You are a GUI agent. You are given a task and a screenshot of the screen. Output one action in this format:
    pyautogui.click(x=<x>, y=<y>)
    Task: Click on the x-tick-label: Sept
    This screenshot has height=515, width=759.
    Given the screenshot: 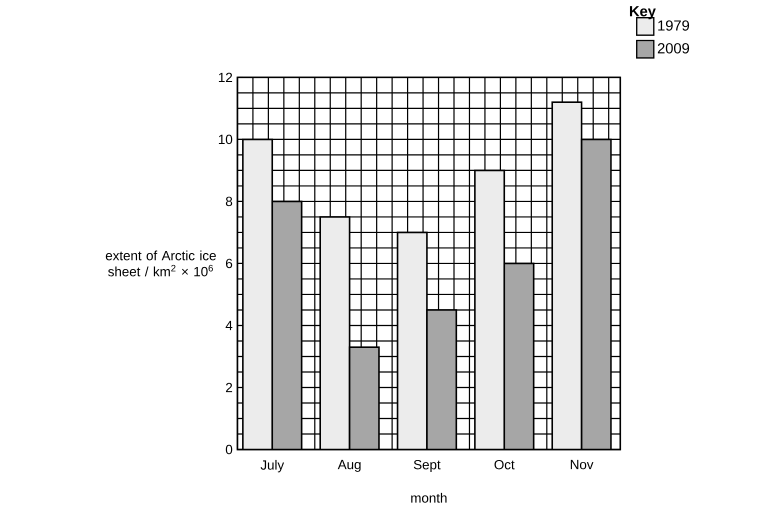 What is the action you would take?
    pyautogui.click(x=427, y=466)
    